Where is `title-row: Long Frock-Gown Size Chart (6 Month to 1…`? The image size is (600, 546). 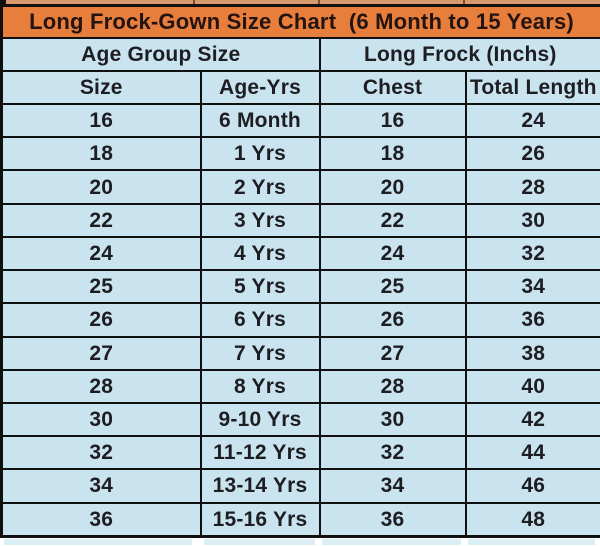 title-row: Long Frock-Gown Size Chart (6 Month to 1… is located at coordinates (300, 21).